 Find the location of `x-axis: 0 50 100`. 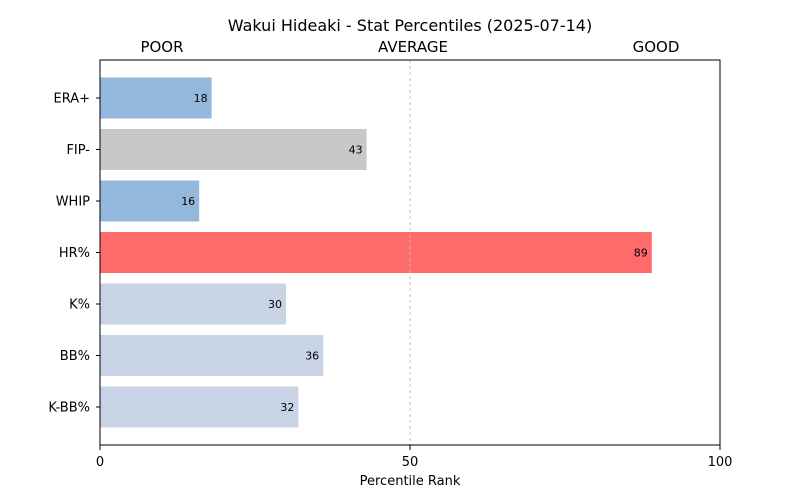

x-axis: 0 50 100 is located at coordinates (414, 457).